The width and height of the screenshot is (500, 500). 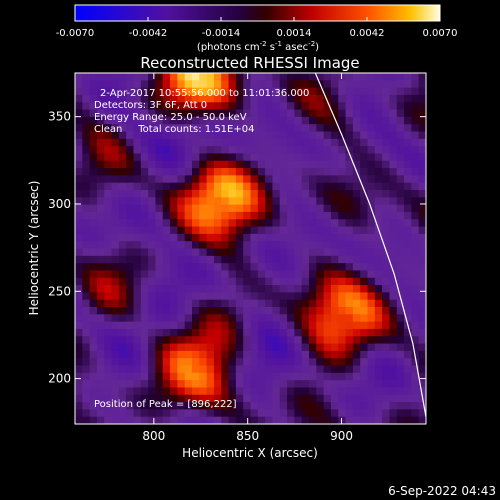 What do you see at coordinates (257, 13) in the screenshot?
I see `colorbar` at bounding box center [257, 13].